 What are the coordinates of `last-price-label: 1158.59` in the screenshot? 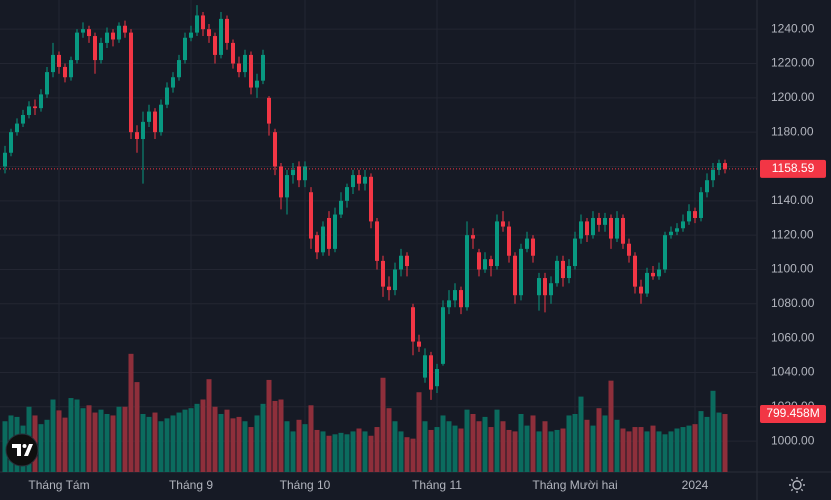 It's located at (793, 168).